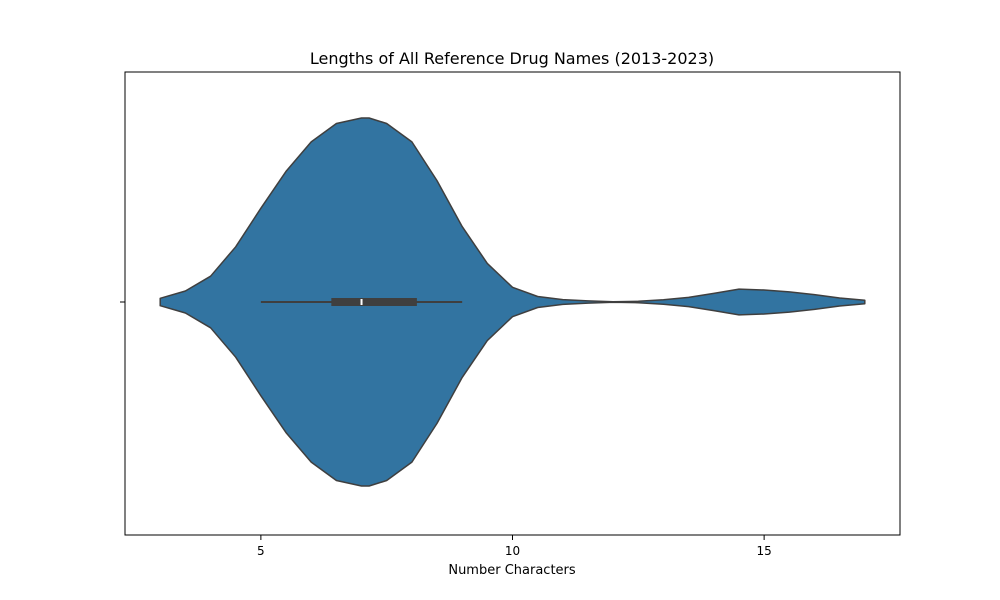 Image resolution: width=1000 pixels, height=600 pixels. I want to click on box-layer, so click(361, 302).